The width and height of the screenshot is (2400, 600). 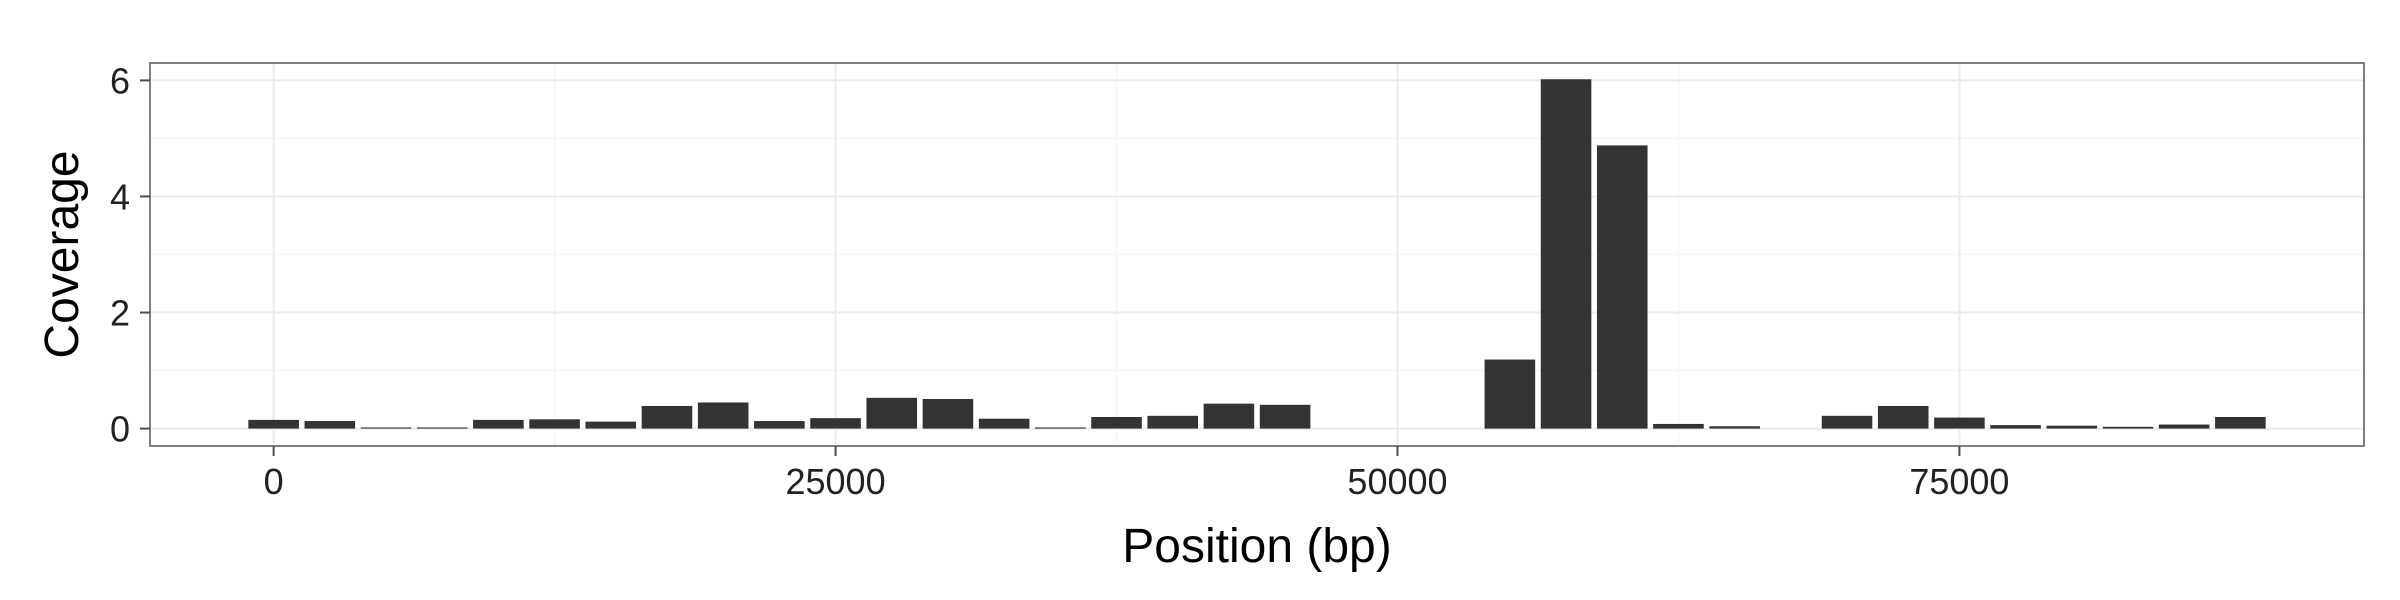 What do you see at coordinates (1959, 481) in the screenshot?
I see `x-tick-label: 75000` at bounding box center [1959, 481].